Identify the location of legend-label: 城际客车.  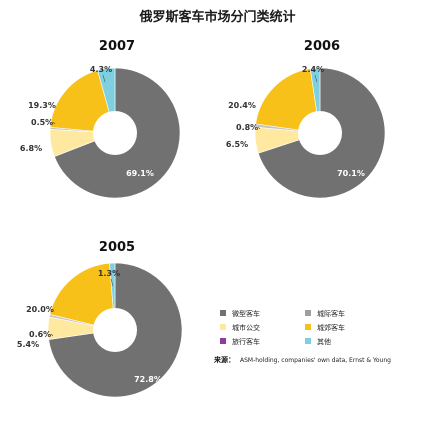
(331, 313).